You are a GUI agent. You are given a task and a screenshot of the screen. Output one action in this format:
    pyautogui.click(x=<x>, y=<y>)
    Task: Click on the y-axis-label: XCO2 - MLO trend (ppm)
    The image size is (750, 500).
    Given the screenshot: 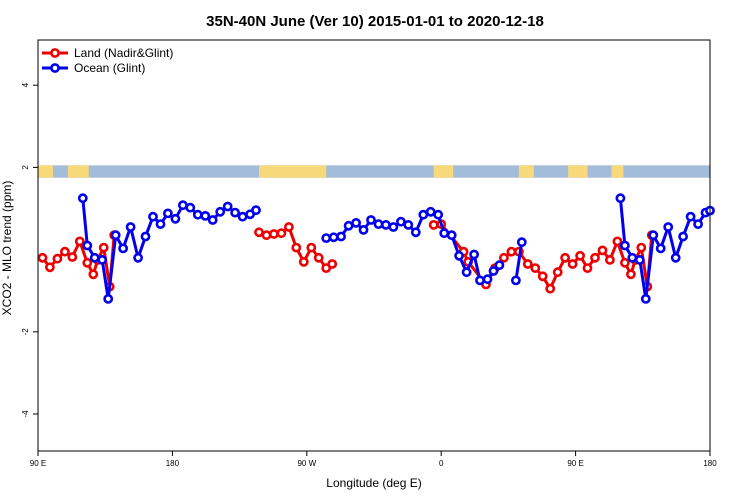 What is the action you would take?
    pyautogui.click(x=7, y=248)
    